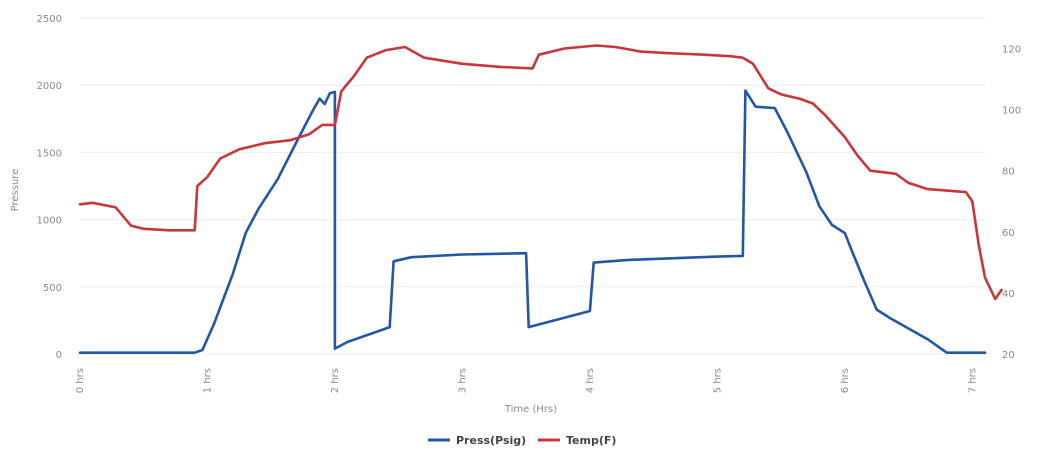 Image resolution: width=1040 pixels, height=456 pixels. I want to click on y-axis-ticks: 0 500 1000 1500 2000 2500, so click(49, 187).